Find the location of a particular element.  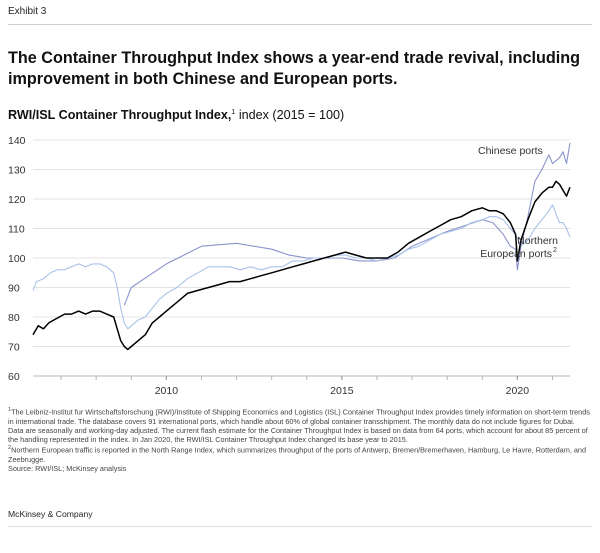

brand-name: McKinsey & Company is located at coordinates (50, 514).